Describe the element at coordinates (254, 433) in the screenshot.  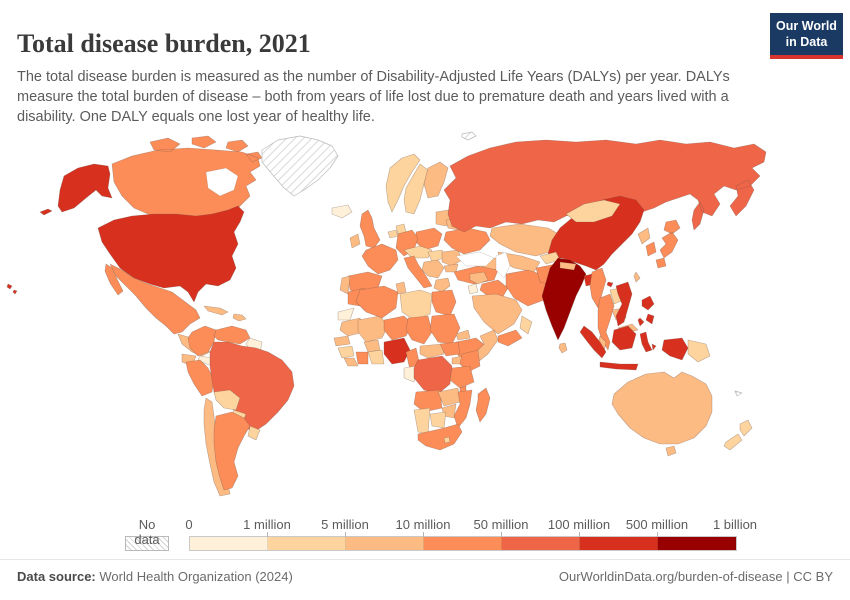
I see `country-uruguay` at that location.